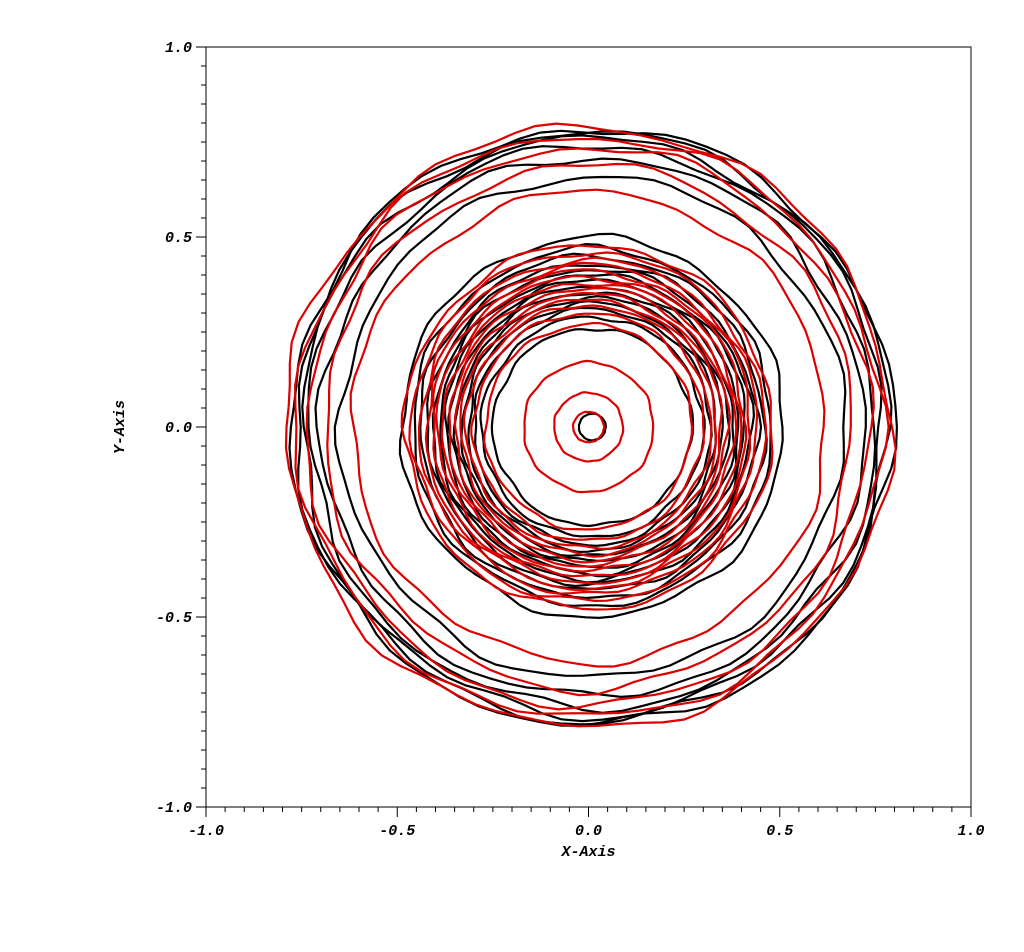 The width and height of the screenshot is (1024, 952). Describe the element at coordinates (178, 48) in the screenshot. I see `y-tick-label: 1.0` at that location.